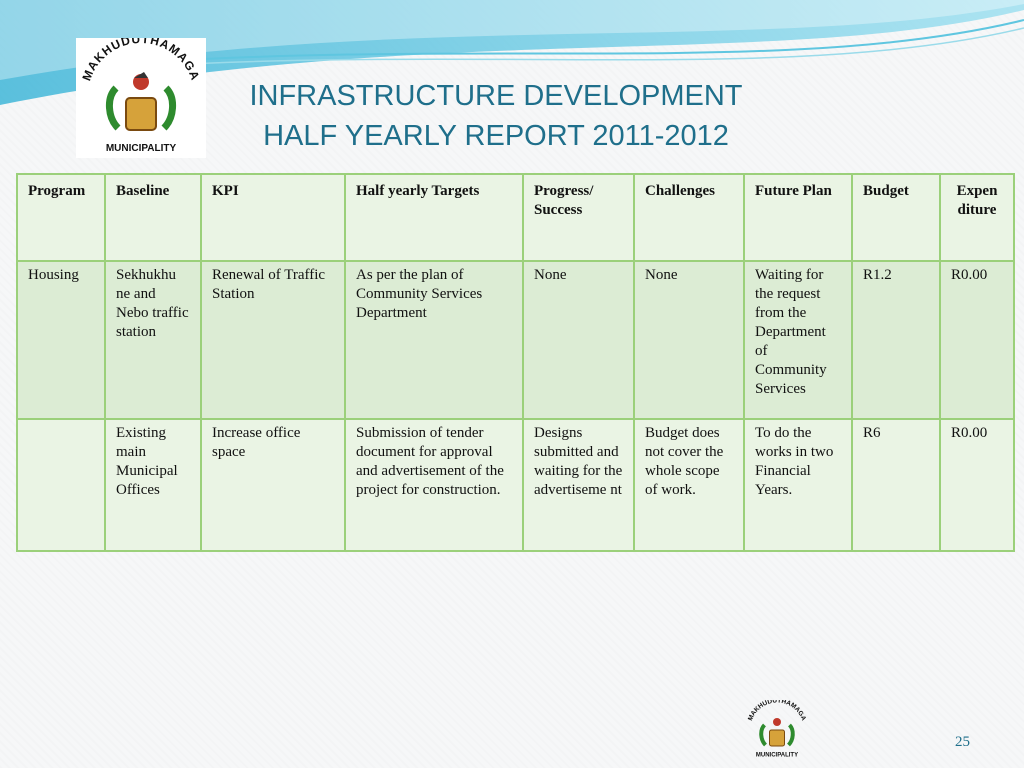  I want to click on municipality-logo: MAKHUDUTHAMAGA MUNICIPALITY, so click(141, 95).